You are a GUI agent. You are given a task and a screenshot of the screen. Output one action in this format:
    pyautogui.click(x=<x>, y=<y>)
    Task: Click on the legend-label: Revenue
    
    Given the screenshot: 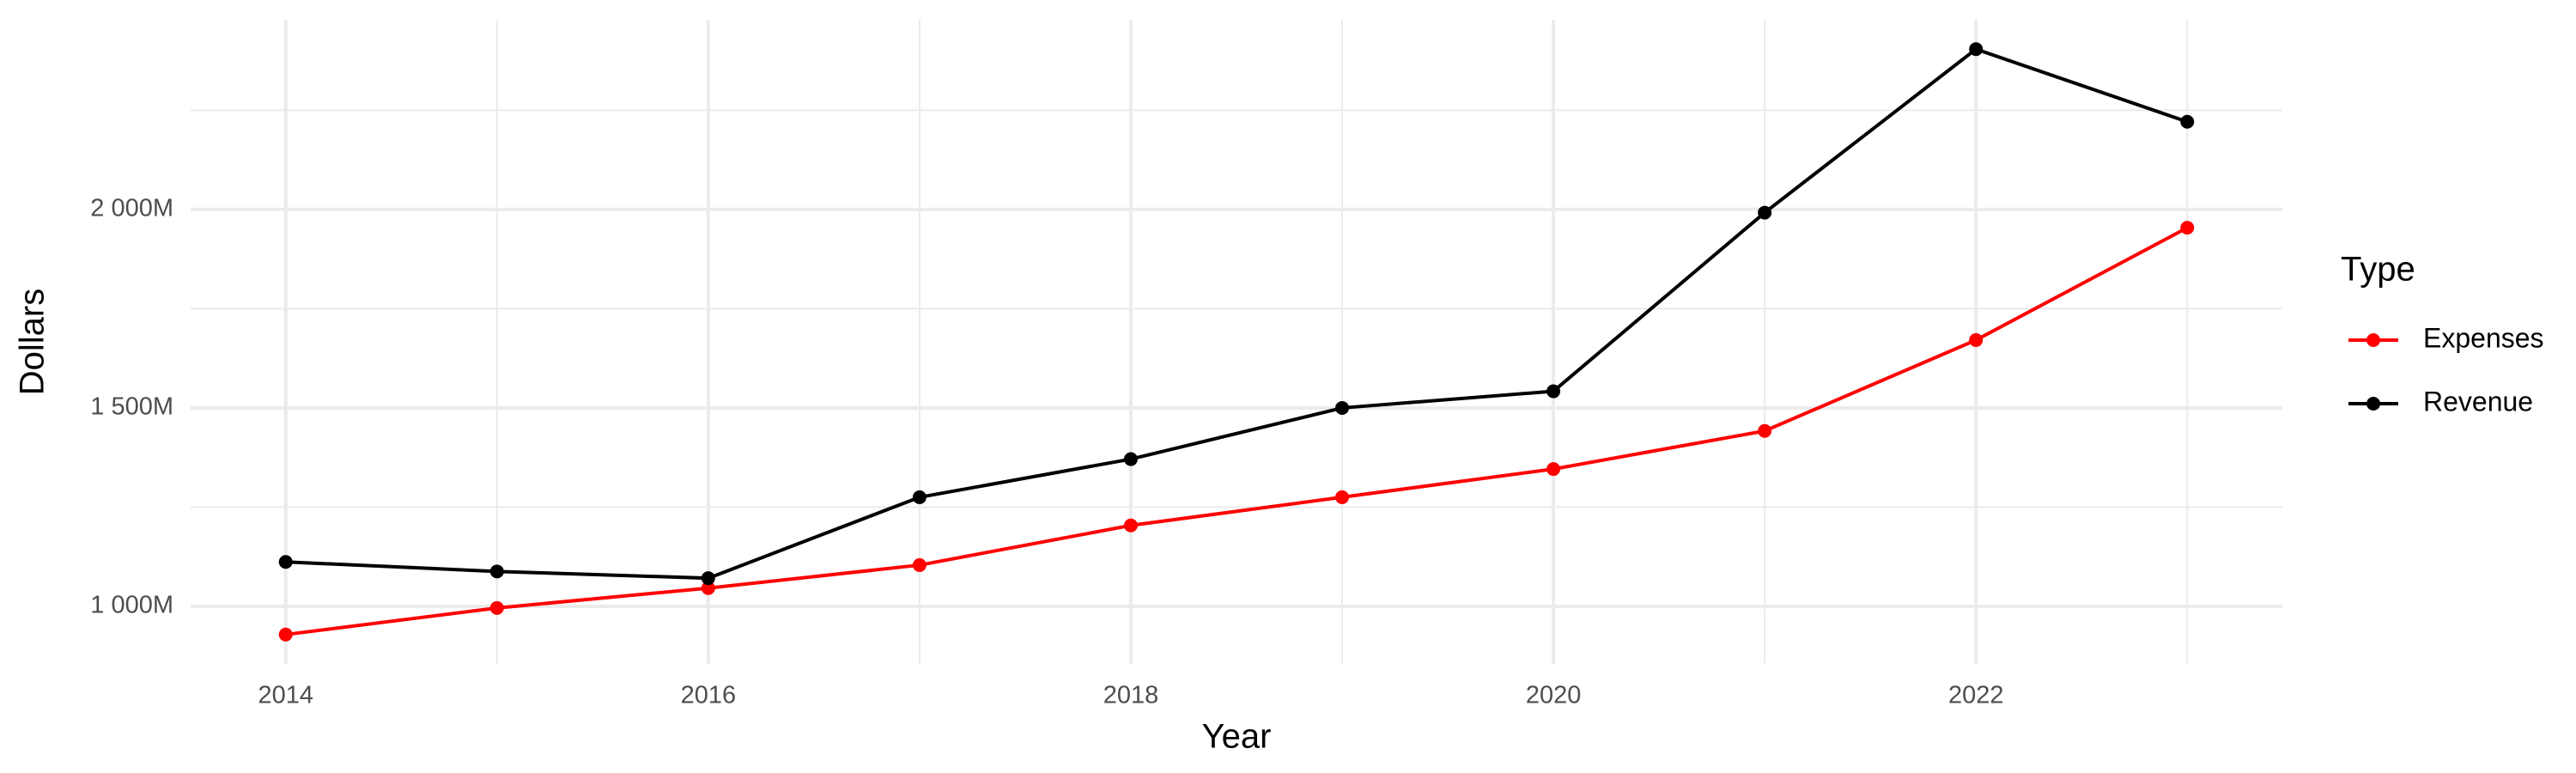 What is the action you would take?
    pyautogui.click(x=2478, y=401)
    